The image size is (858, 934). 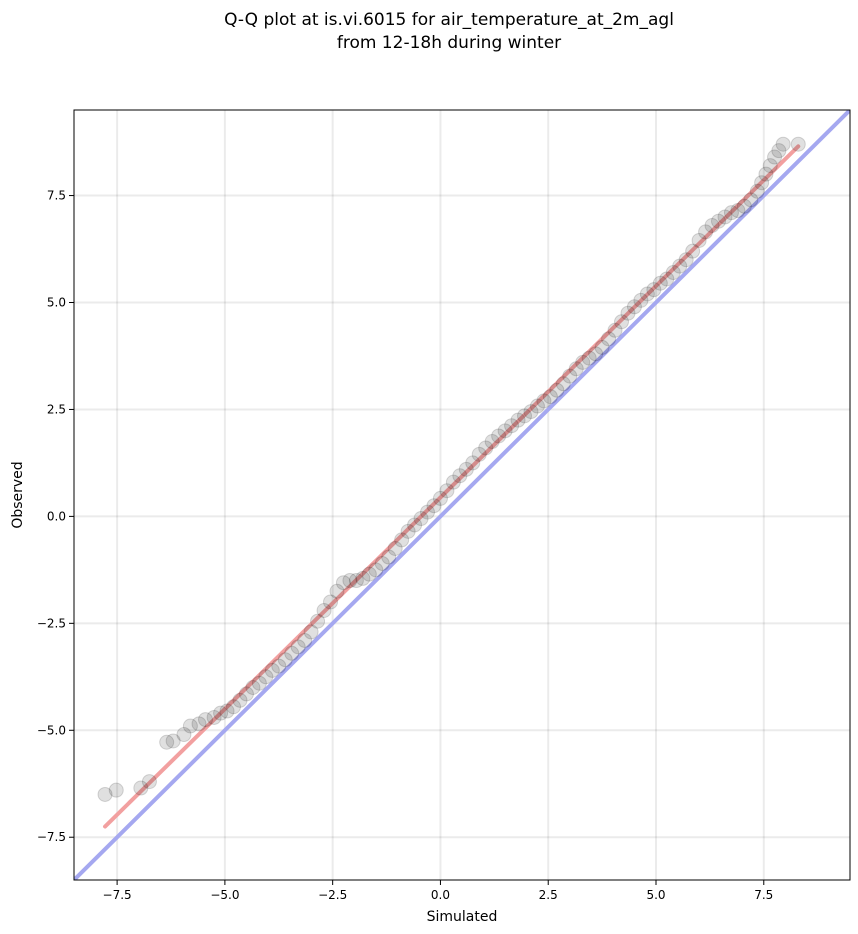 What do you see at coordinates (51, 837) in the screenshot?
I see `y-tick-label: −7.5` at bounding box center [51, 837].